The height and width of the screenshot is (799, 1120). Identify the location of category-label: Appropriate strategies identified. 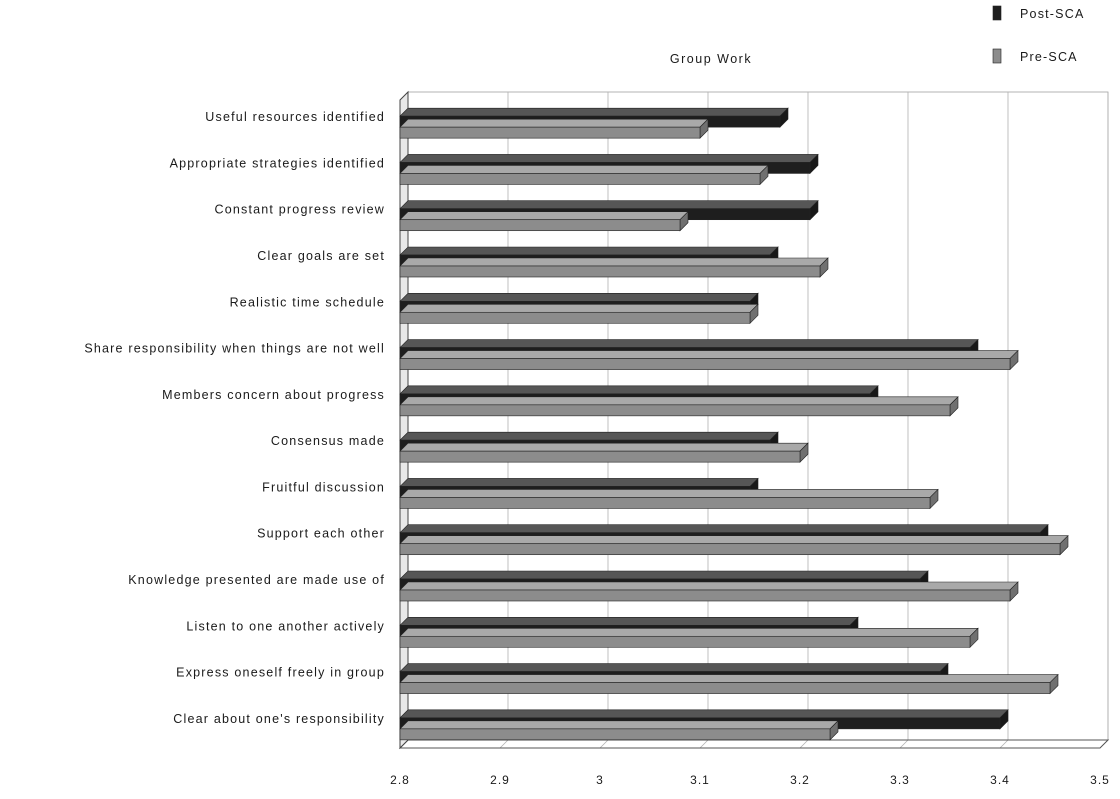
(277, 163).